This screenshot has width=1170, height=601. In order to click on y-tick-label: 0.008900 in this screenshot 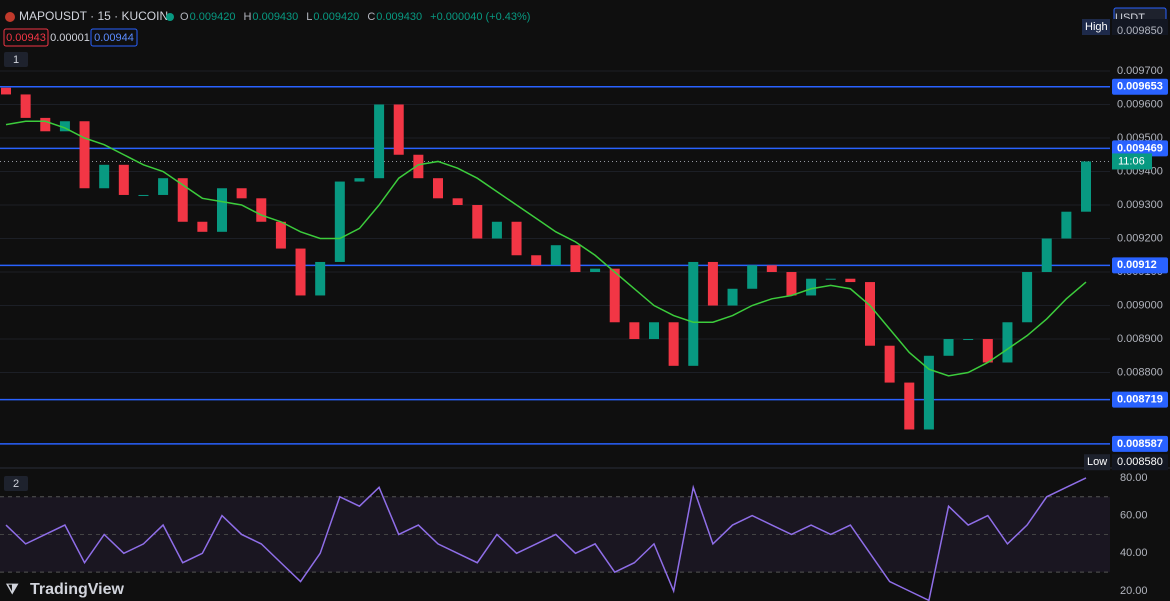, I will do `click(1140, 339)`.